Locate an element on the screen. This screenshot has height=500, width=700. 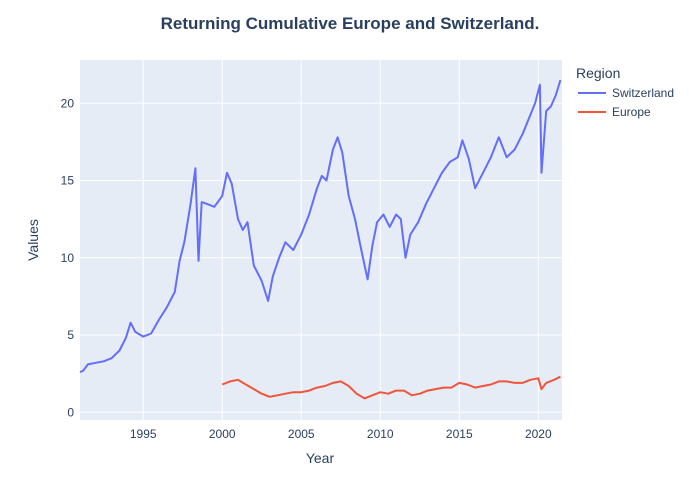
y-tick-label: 10 is located at coordinates (68, 258).